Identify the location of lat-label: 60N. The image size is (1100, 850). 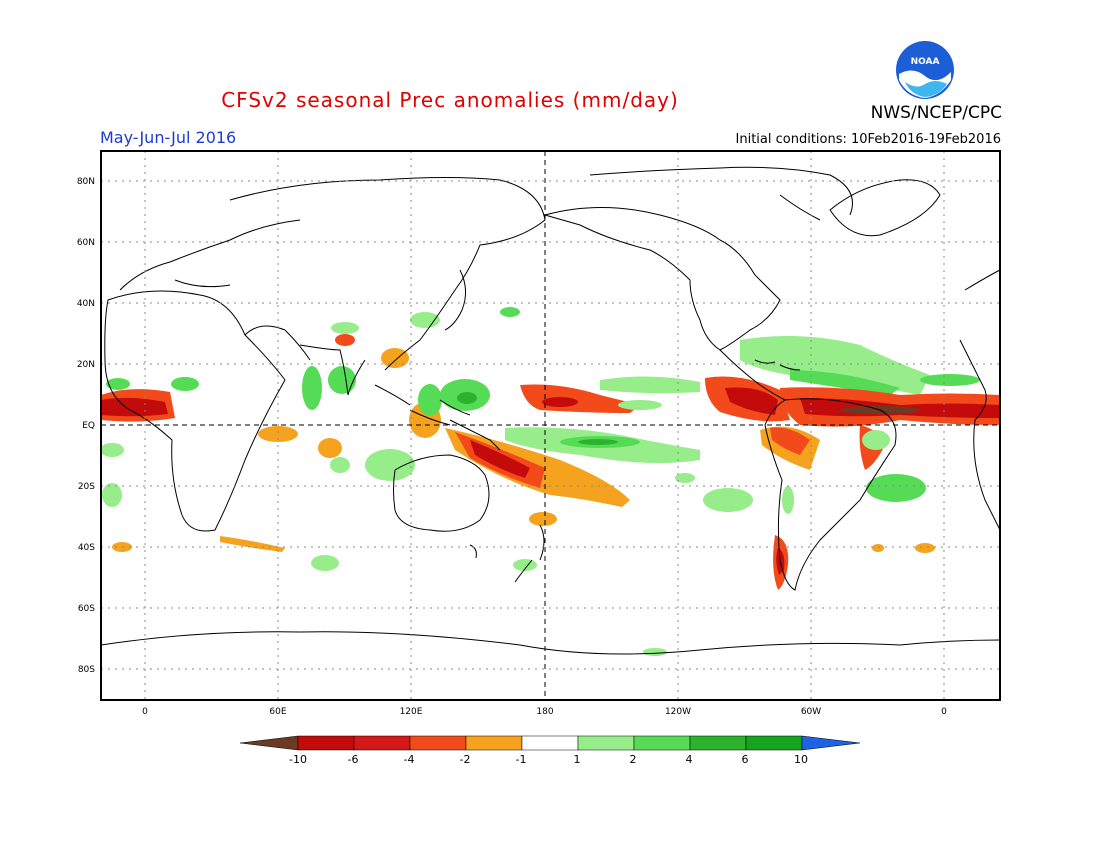
(86, 243).